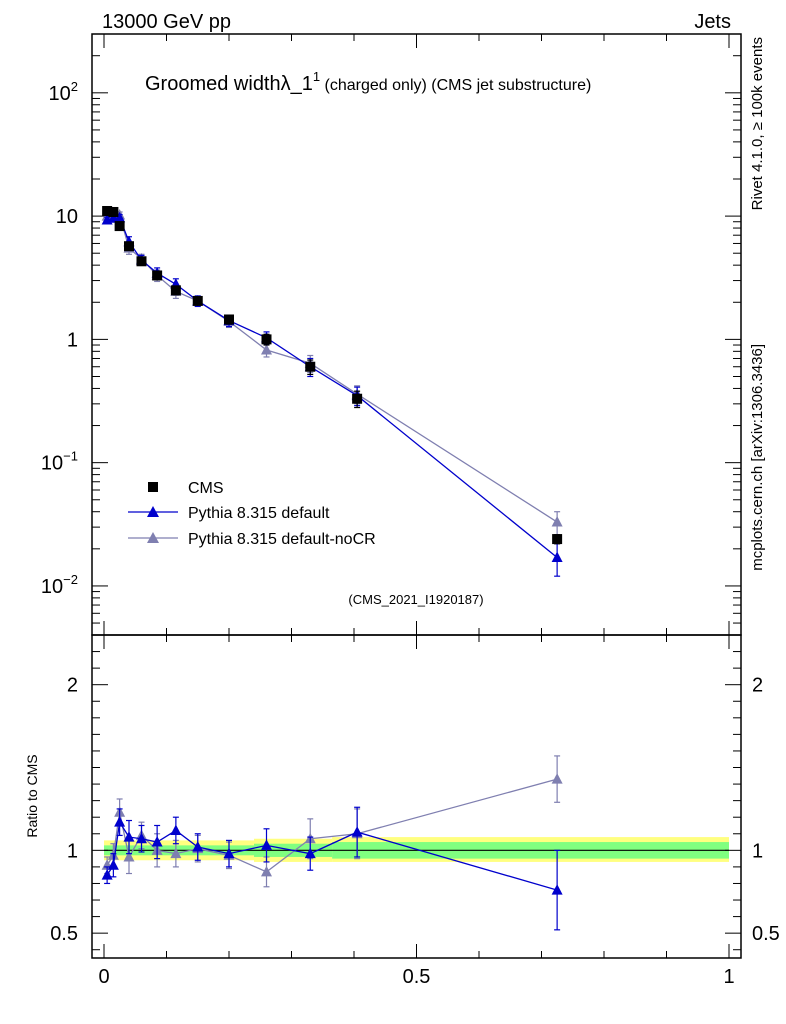 This screenshot has width=786, height=1024. I want to click on x-tick-label-2: 1, so click(728, 977).